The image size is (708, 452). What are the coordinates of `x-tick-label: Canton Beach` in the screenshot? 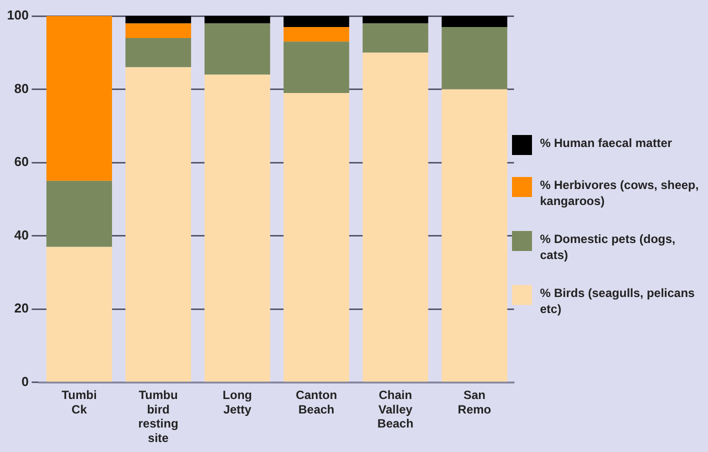 It's located at (317, 402).